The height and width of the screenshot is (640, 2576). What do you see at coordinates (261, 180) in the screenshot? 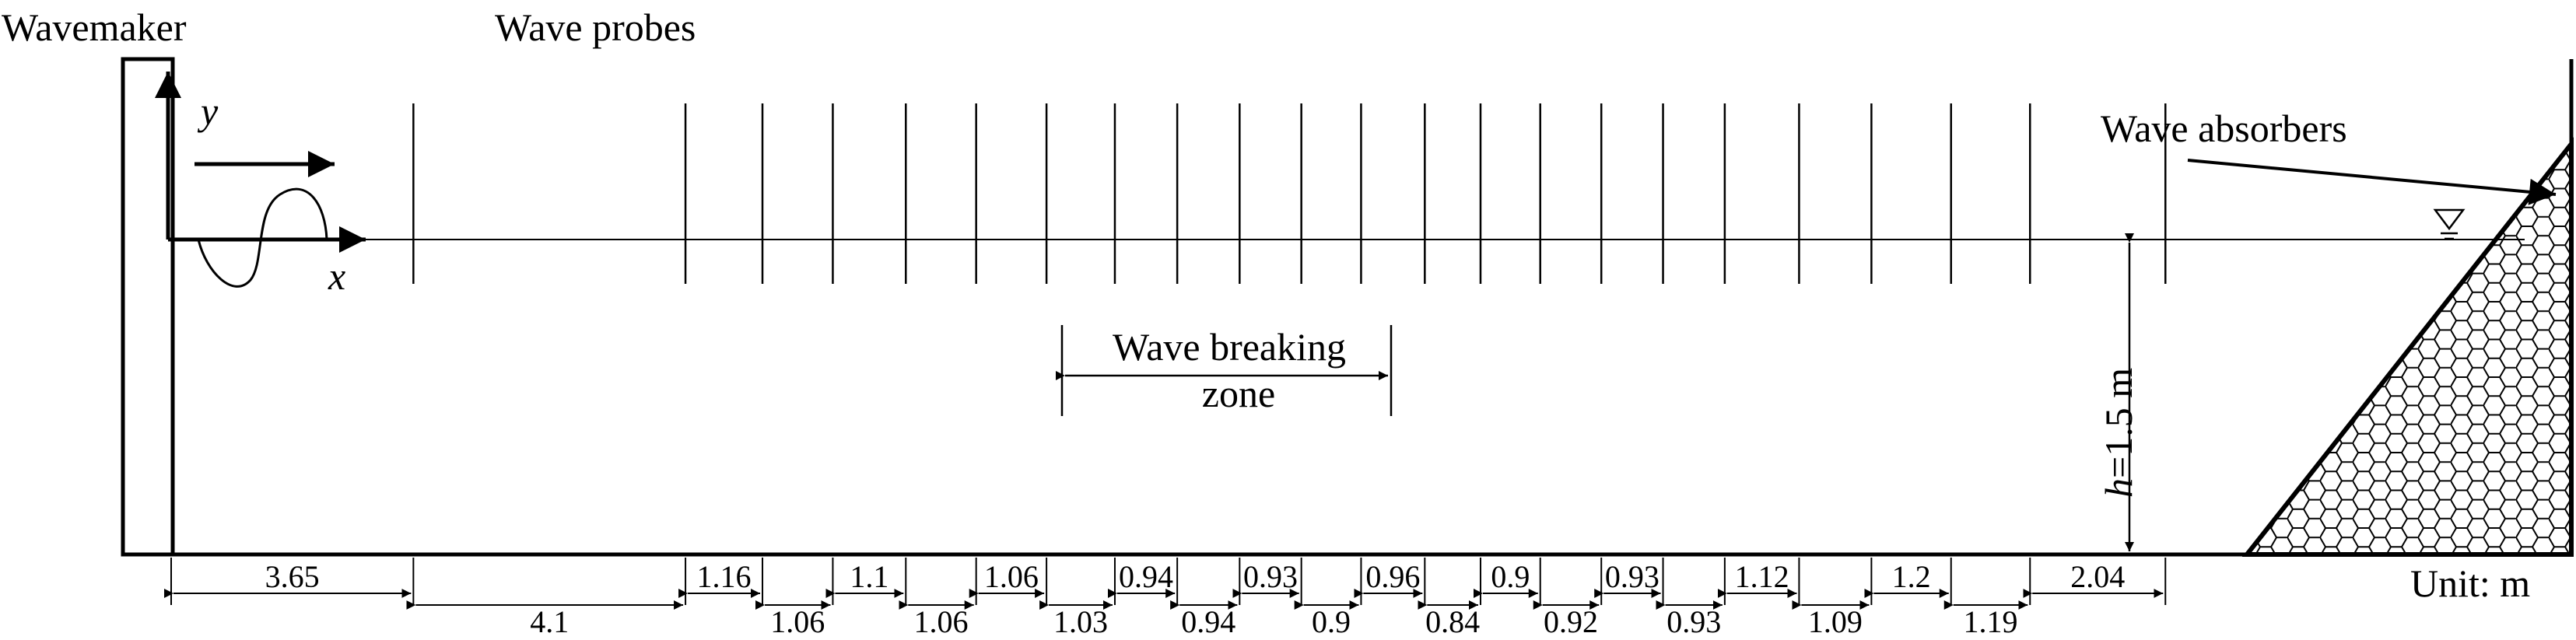
I see `coordinate-axes` at bounding box center [261, 180].